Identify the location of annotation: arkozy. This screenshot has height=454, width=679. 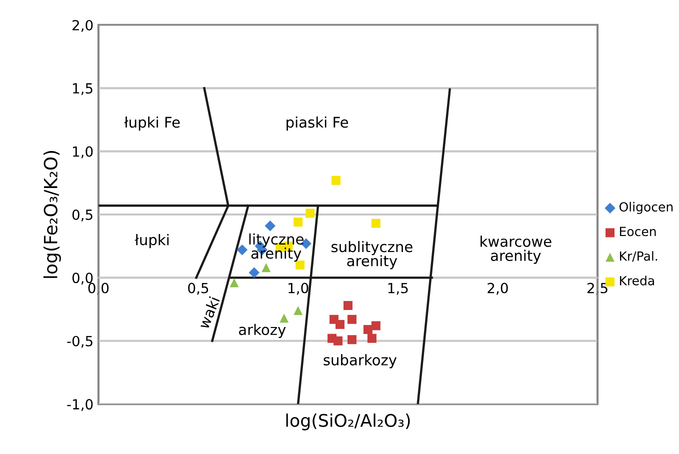
(262, 331).